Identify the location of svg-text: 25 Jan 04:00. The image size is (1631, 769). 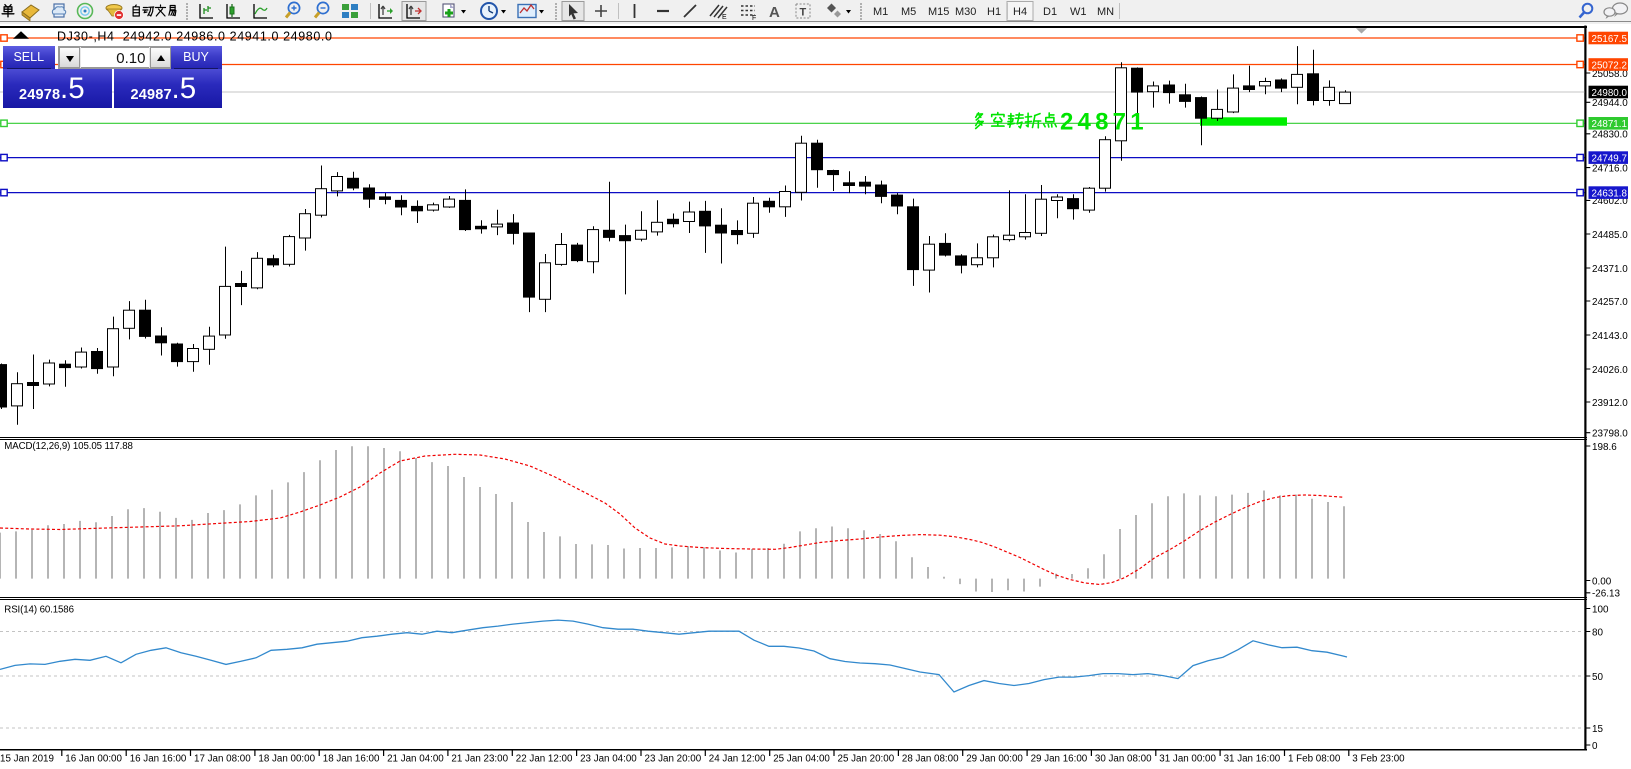
(801, 759).